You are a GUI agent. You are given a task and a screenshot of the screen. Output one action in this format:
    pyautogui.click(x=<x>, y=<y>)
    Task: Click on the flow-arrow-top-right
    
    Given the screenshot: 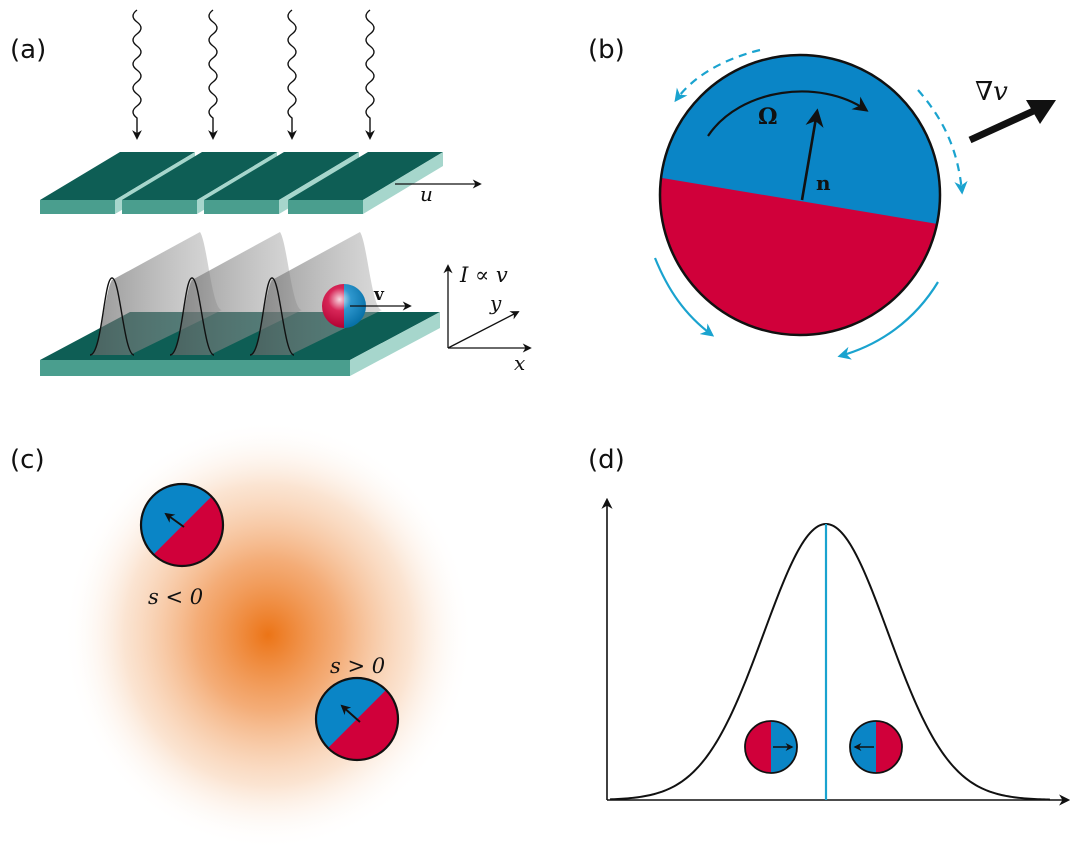 What is the action you would take?
    pyautogui.click(x=942, y=142)
    